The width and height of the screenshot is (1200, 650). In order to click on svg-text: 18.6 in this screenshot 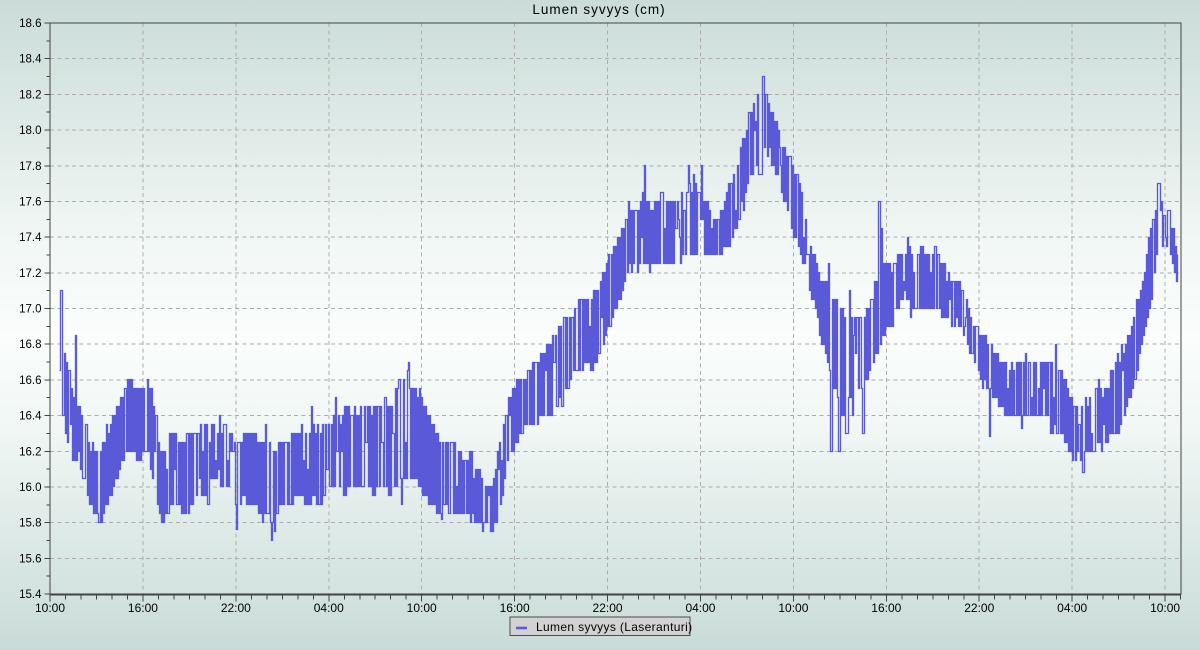, I will do `click(30, 24)`.